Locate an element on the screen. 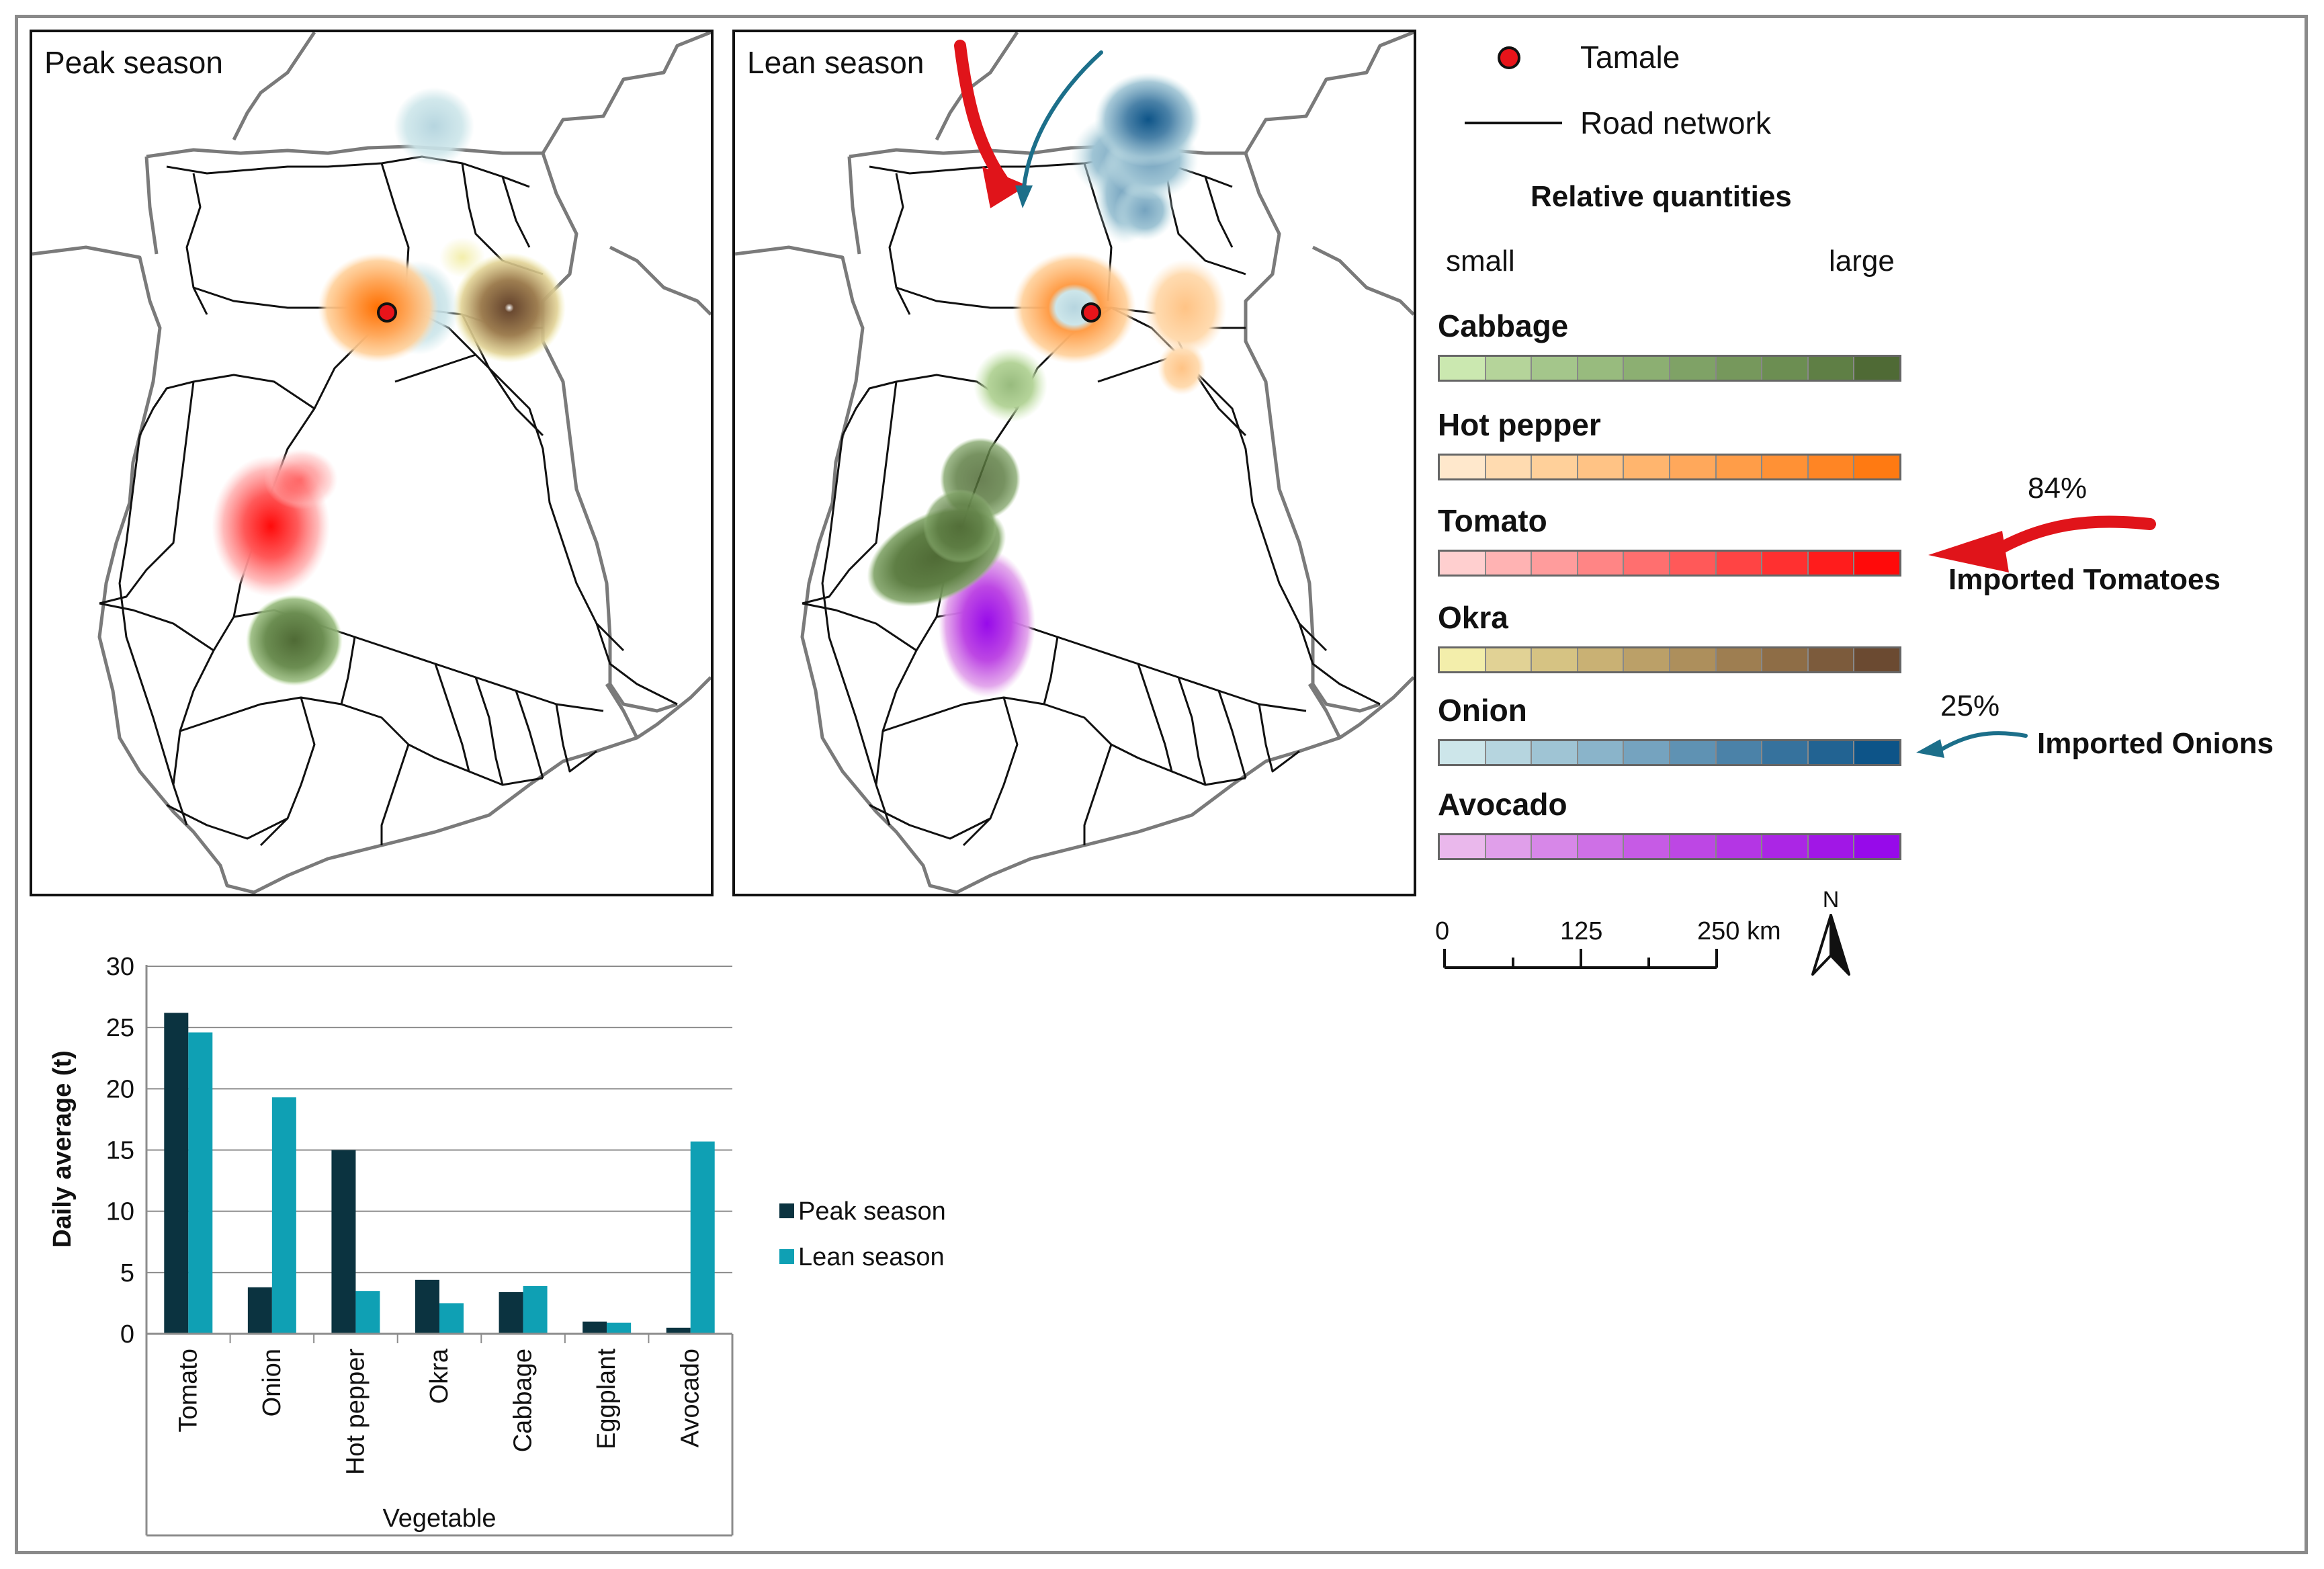  onion-legend-arrow is located at coordinates (1984, 741).